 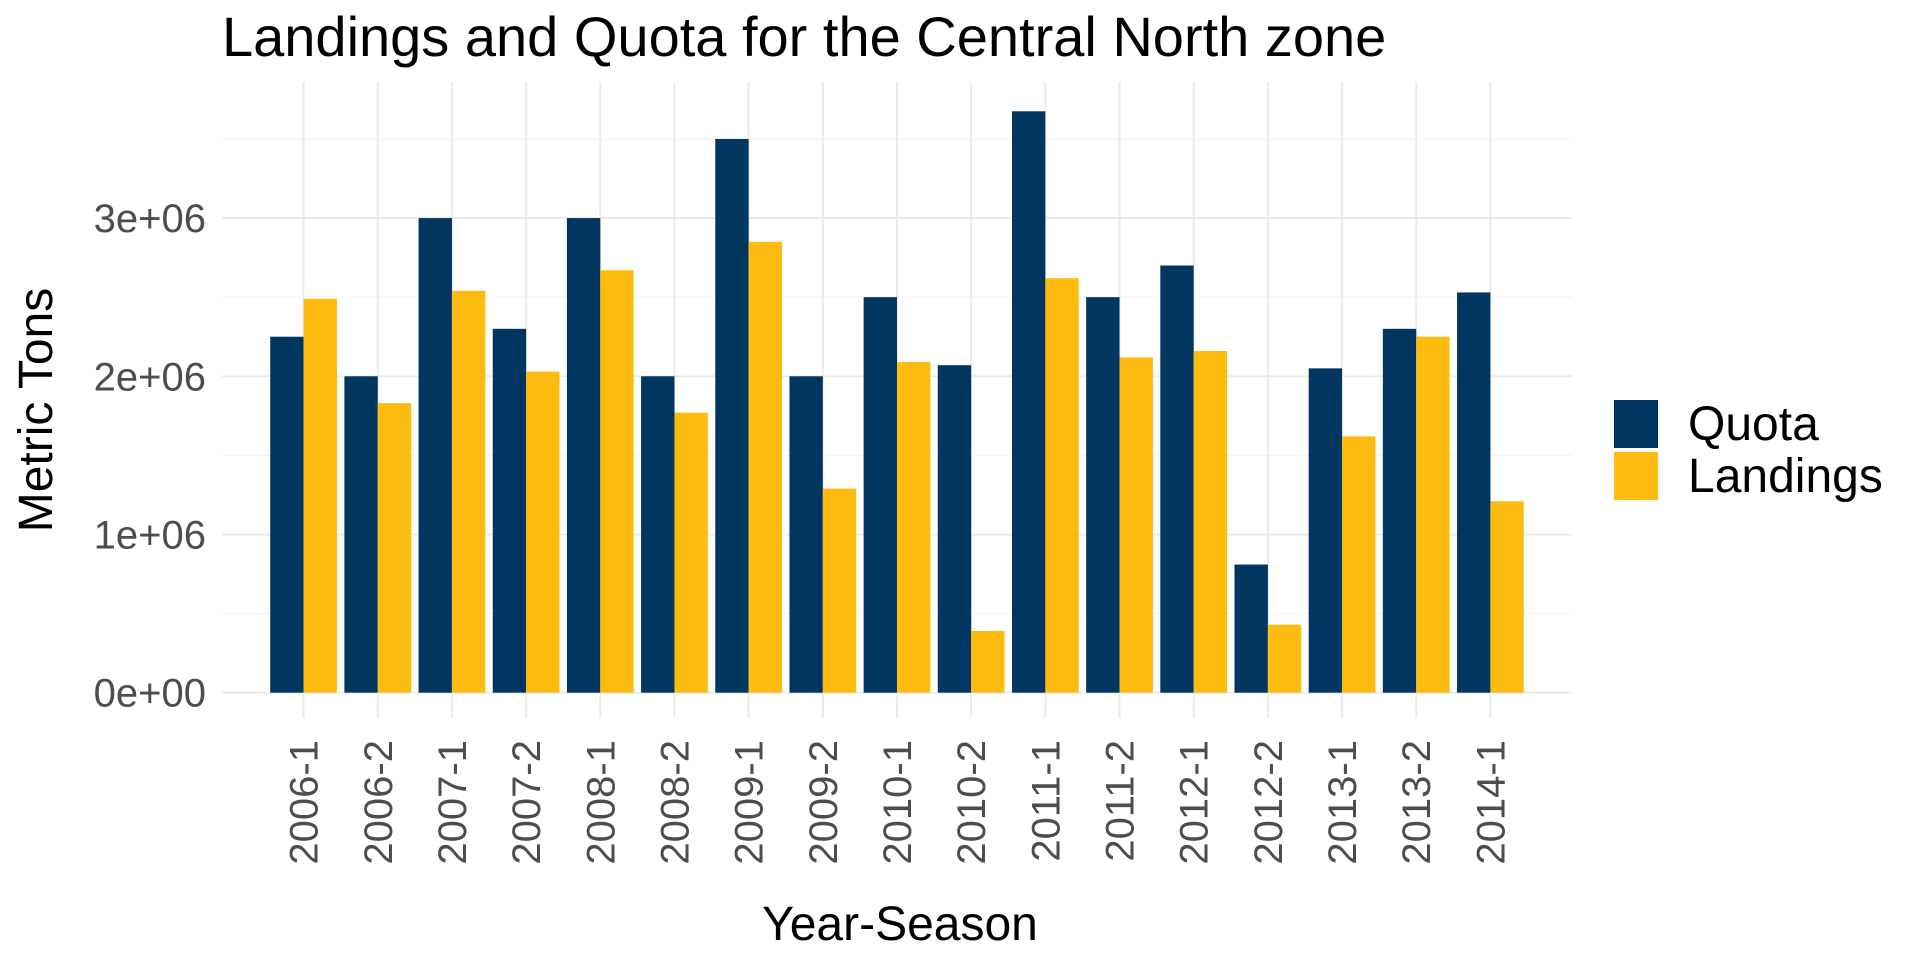 I want to click on x-tick-label: 2008-2, so click(x=675, y=802).